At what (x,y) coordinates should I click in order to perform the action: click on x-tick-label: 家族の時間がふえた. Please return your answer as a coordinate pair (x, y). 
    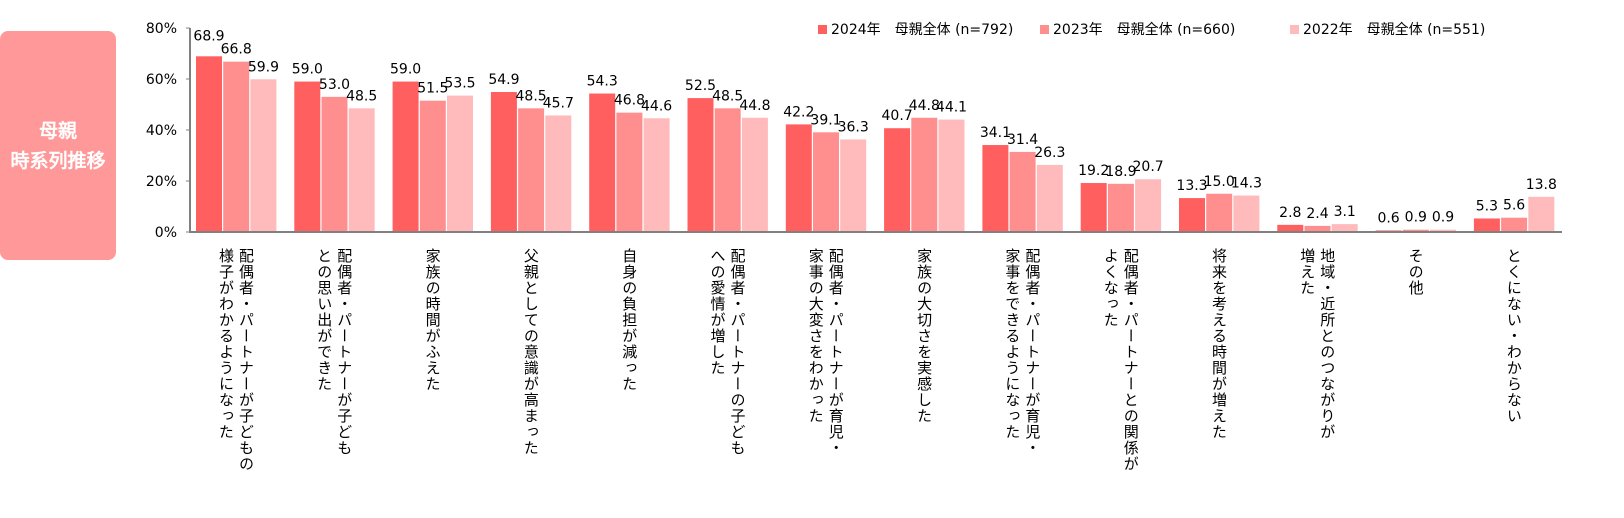
    Looking at the image, I should click on (432, 320).